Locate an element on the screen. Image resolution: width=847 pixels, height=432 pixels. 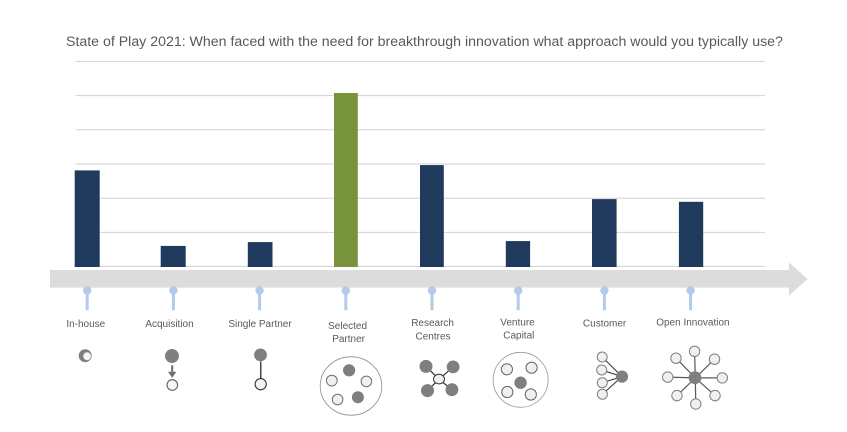
svg-text: Open Innovation is located at coordinates (692, 323).